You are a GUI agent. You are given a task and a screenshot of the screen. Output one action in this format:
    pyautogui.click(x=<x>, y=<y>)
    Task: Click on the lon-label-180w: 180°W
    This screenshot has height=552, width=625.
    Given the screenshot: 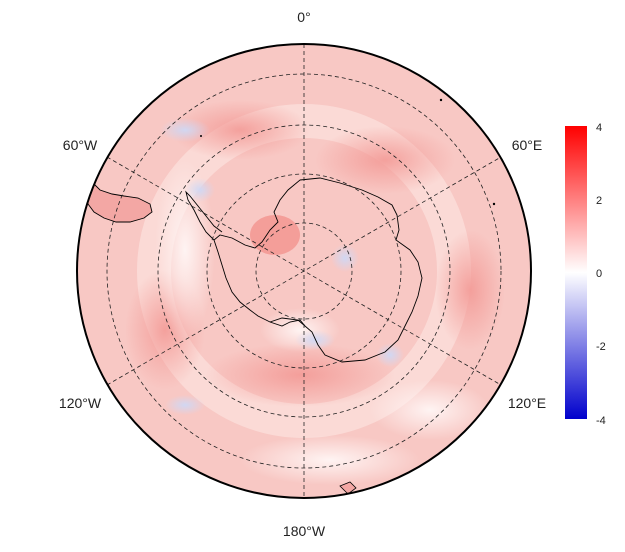 What is the action you would take?
    pyautogui.click(x=304, y=531)
    